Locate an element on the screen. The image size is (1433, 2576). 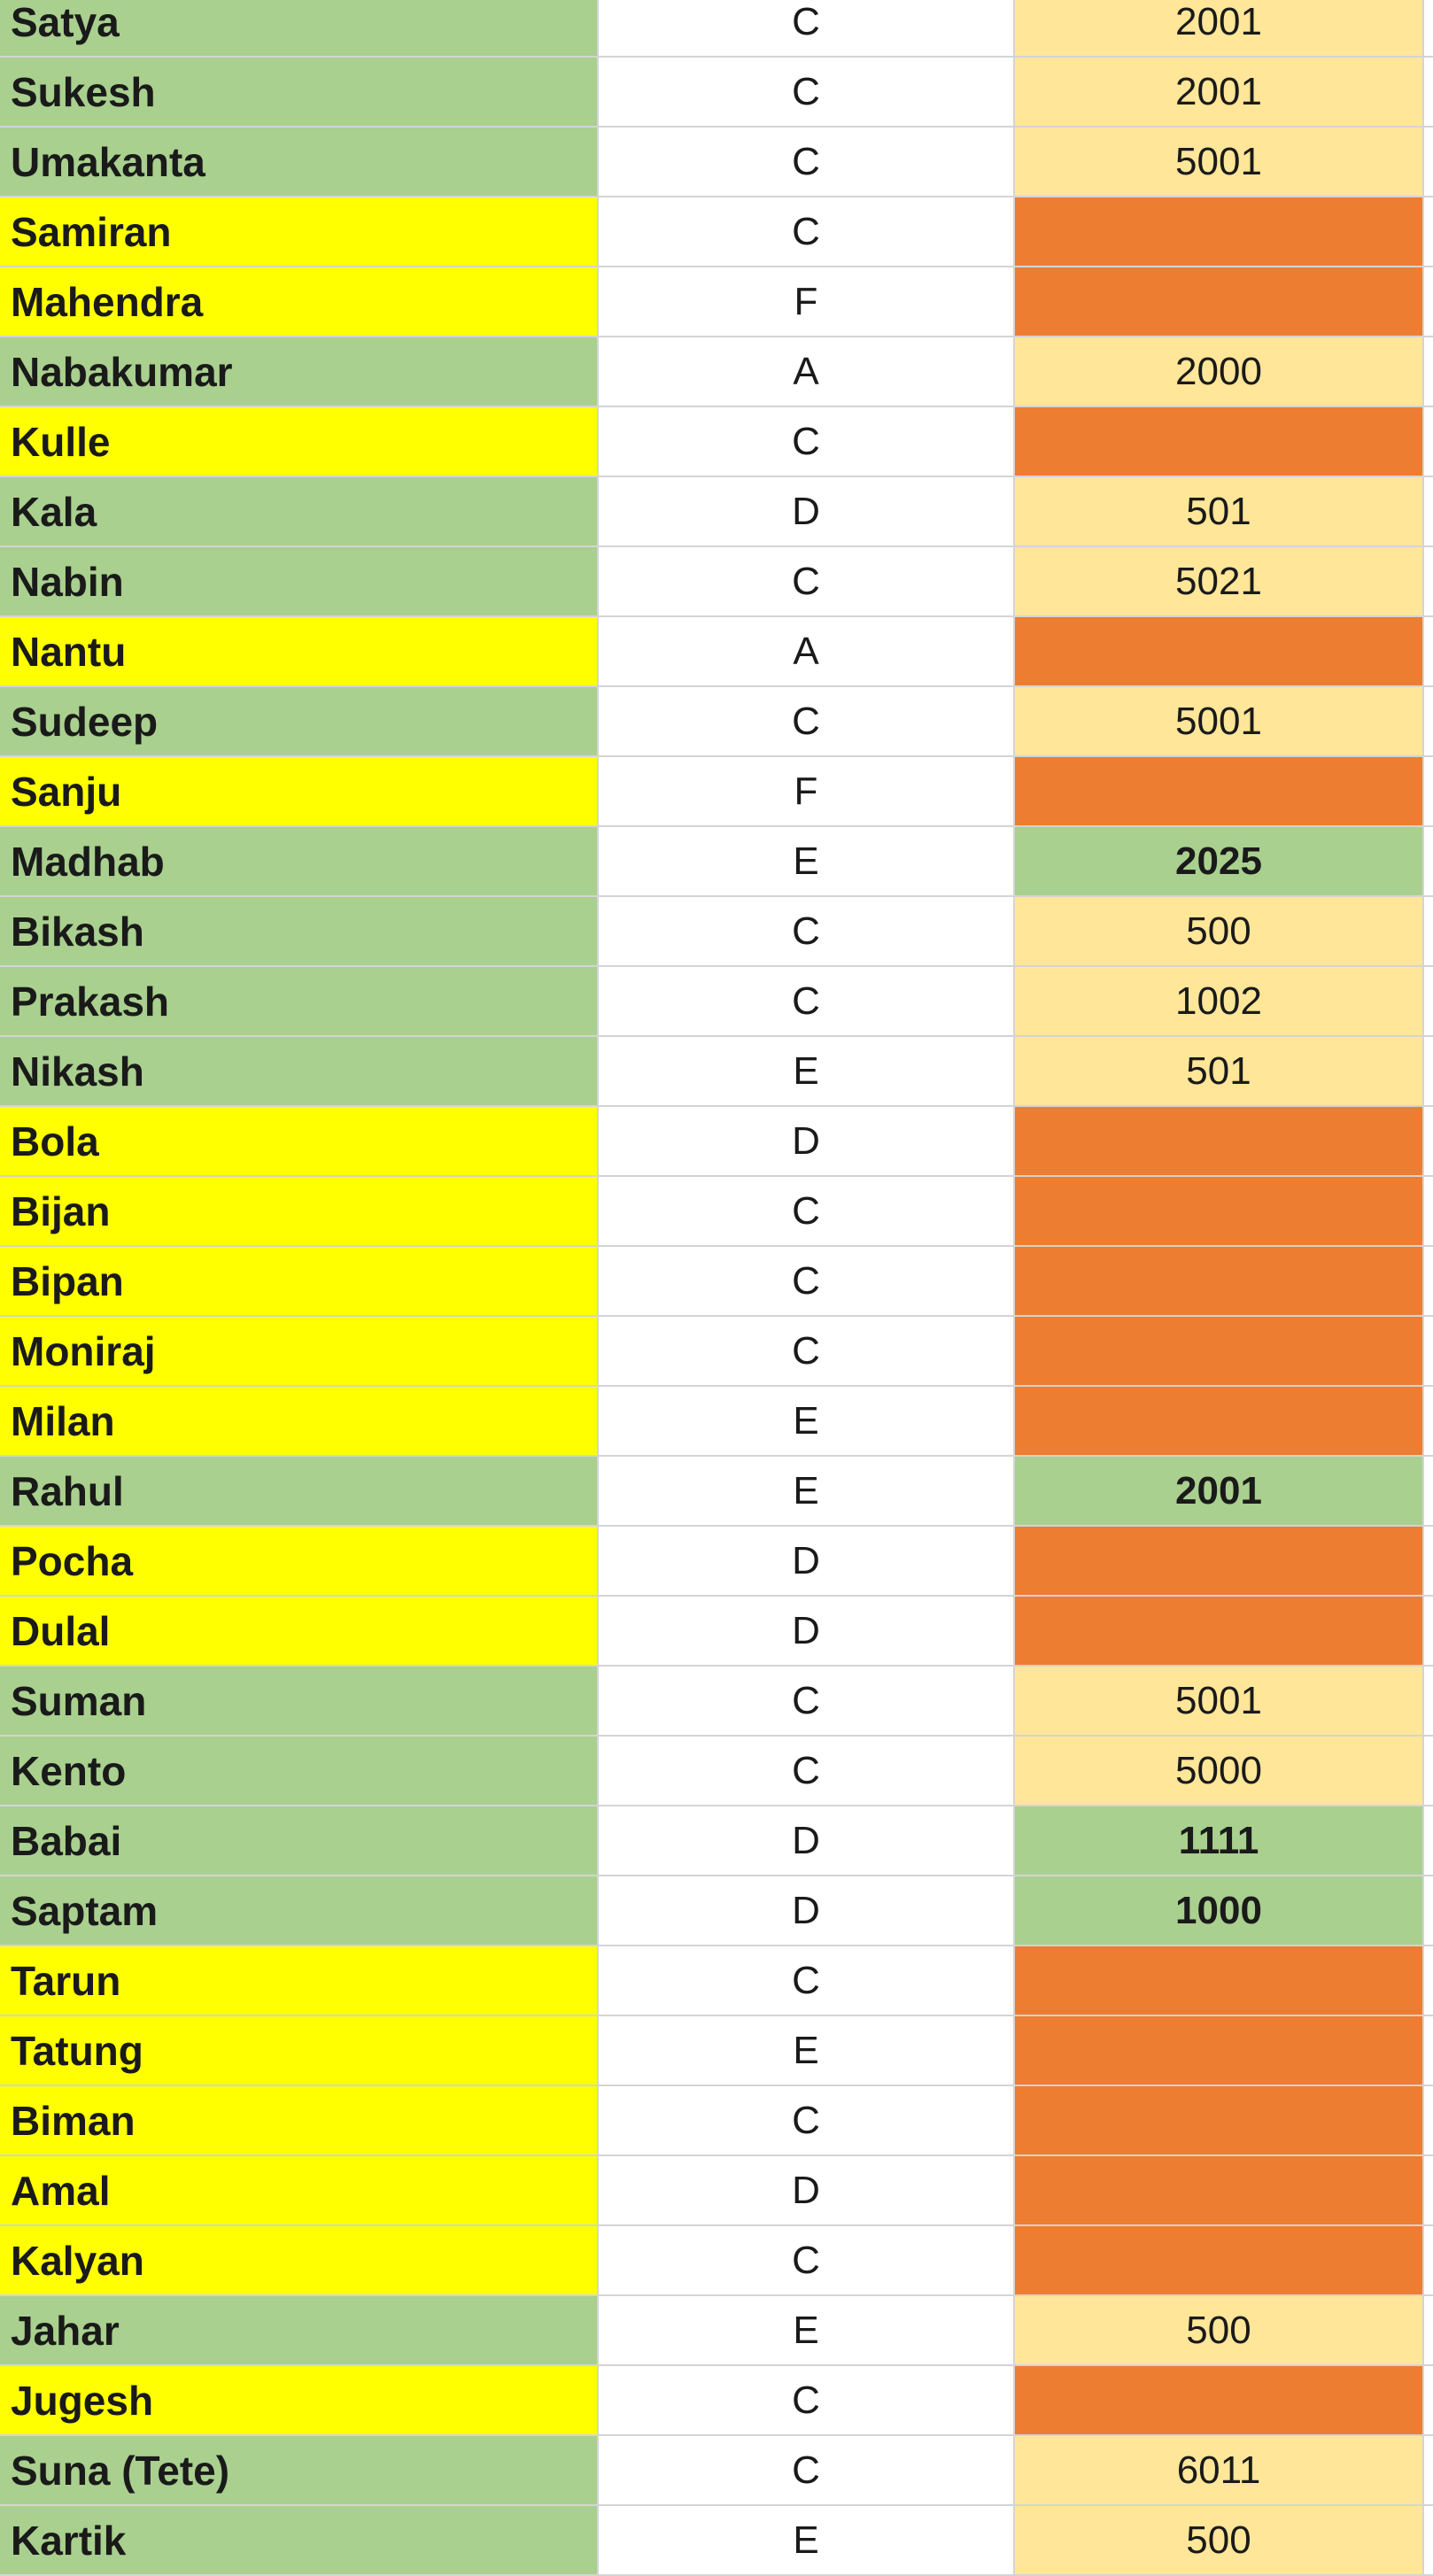
name-cell: Amal is located at coordinates (299, 2191).